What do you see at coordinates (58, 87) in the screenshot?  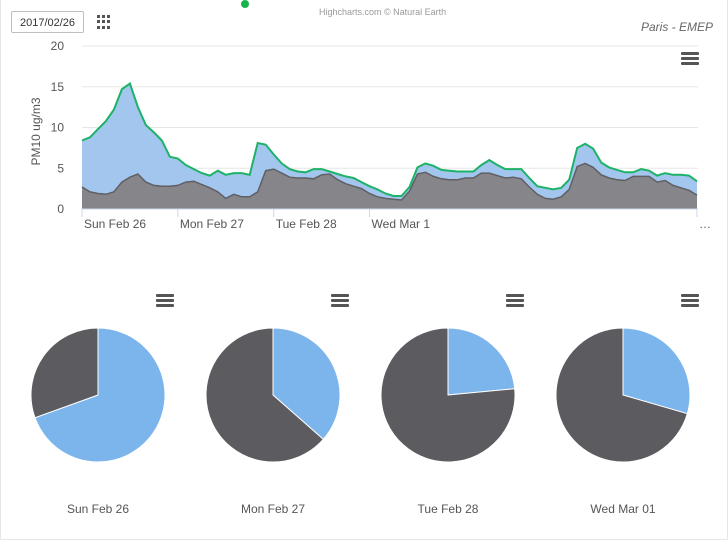 I see `y-tick-label: 15` at bounding box center [58, 87].